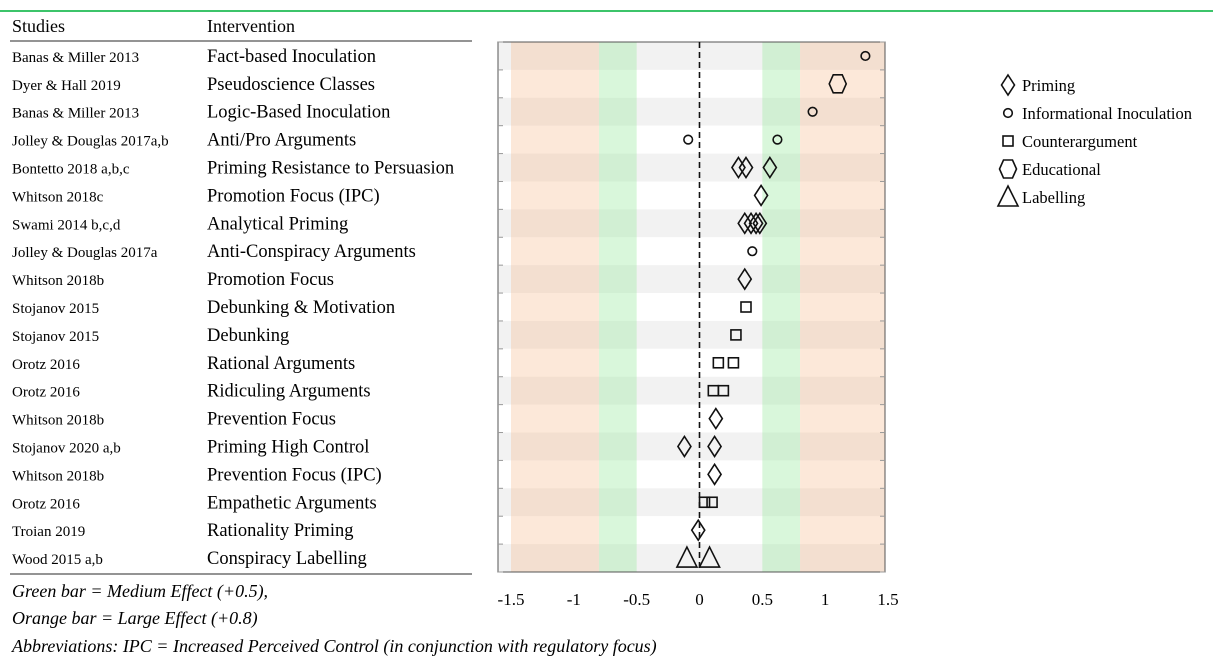 This screenshot has height=661, width=1213. Describe the element at coordinates (838, 84) in the screenshot. I see `data-point-hexagon` at that location.